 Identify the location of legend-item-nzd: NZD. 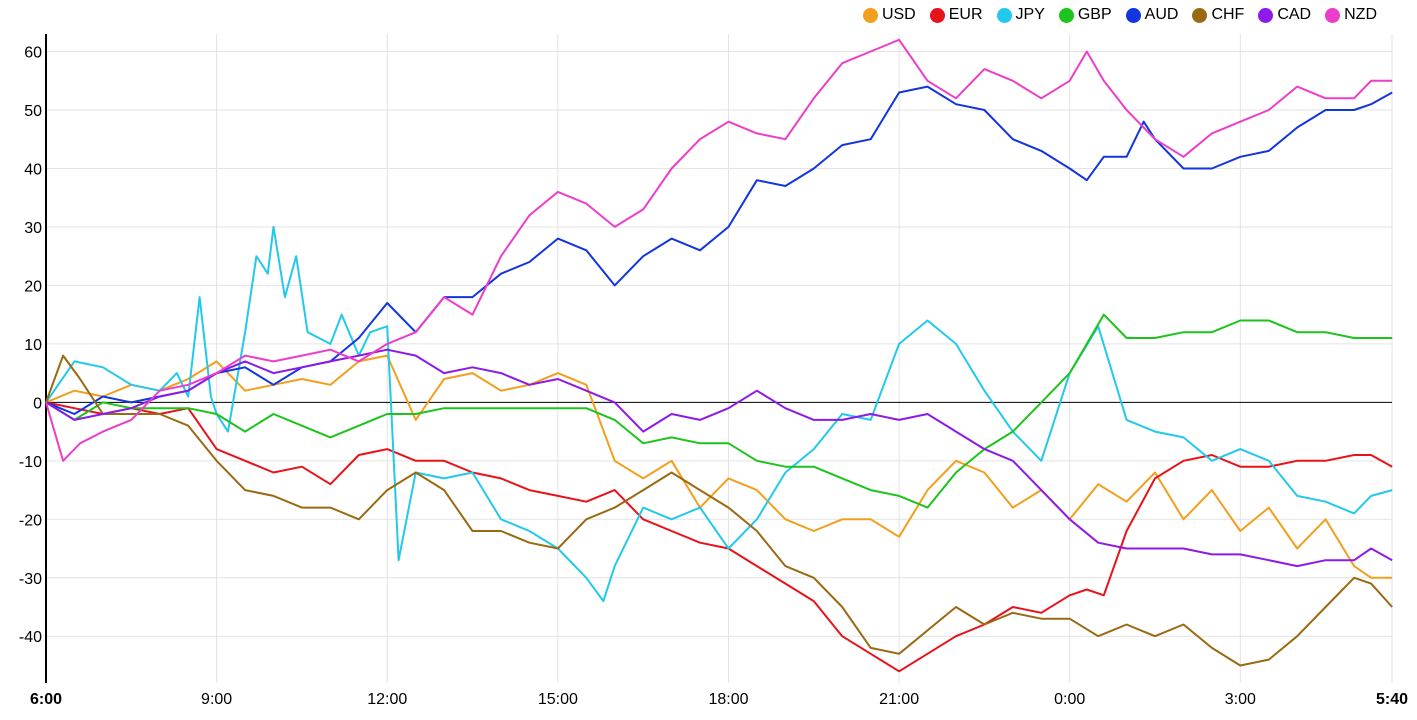
(1351, 15).